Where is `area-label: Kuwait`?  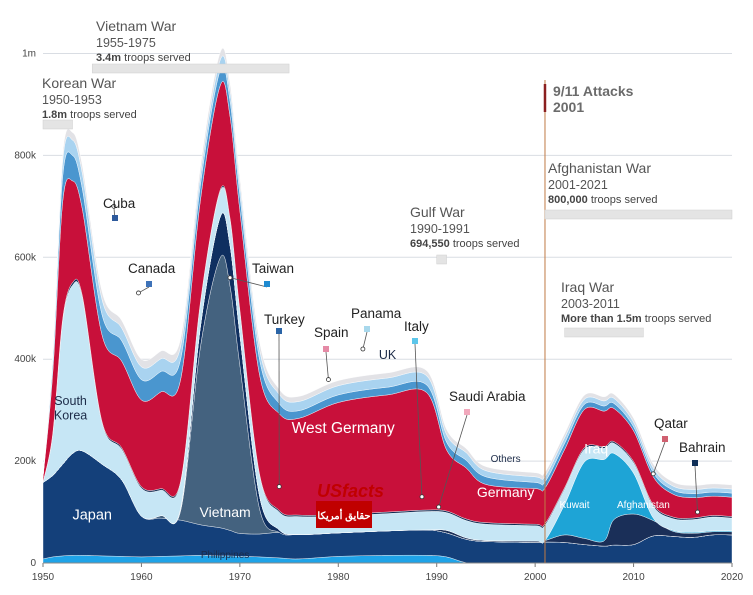 area-label: Kuwait is located at coordinates (575, 505).